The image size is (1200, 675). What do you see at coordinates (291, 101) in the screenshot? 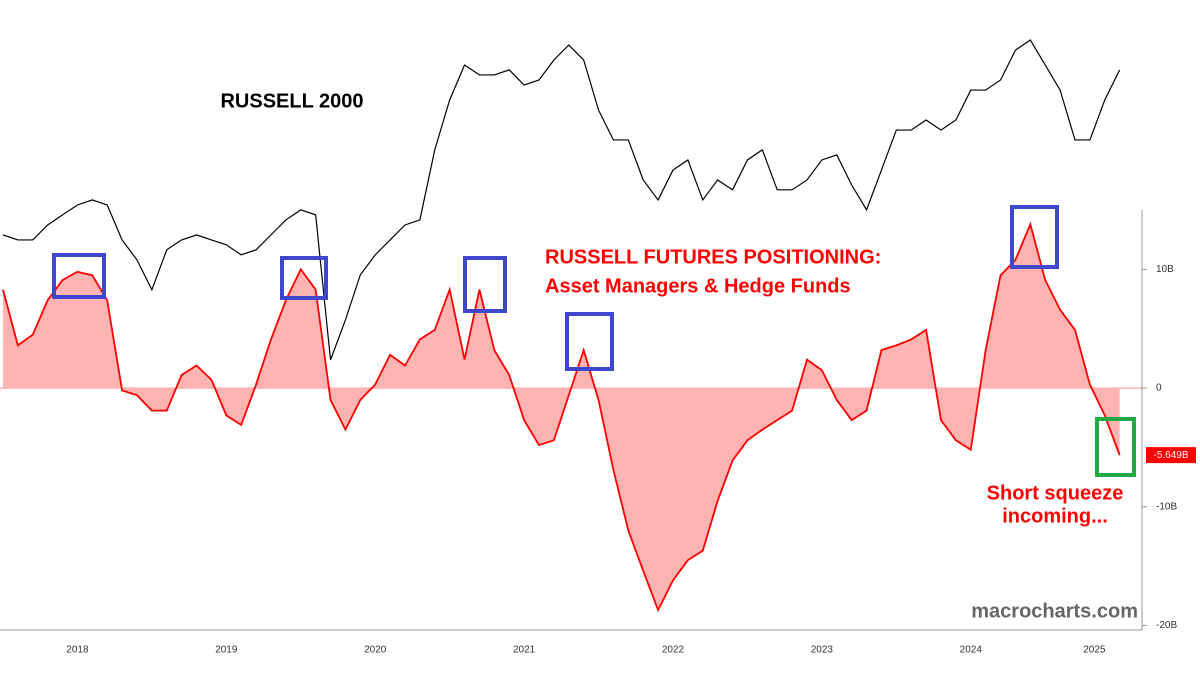
I see `chart-title: RUSSELL 2000` at bounding box center [291, 101].